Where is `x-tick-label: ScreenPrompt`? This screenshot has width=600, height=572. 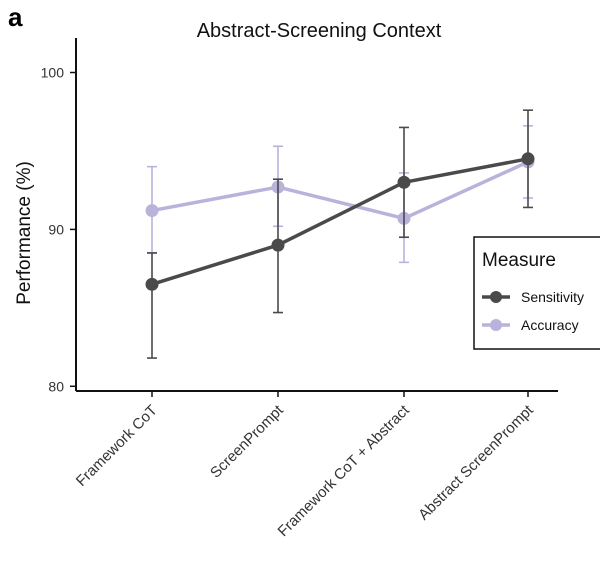 x-tick-label: ScreenPrompt is located at coordinates (247, 441).